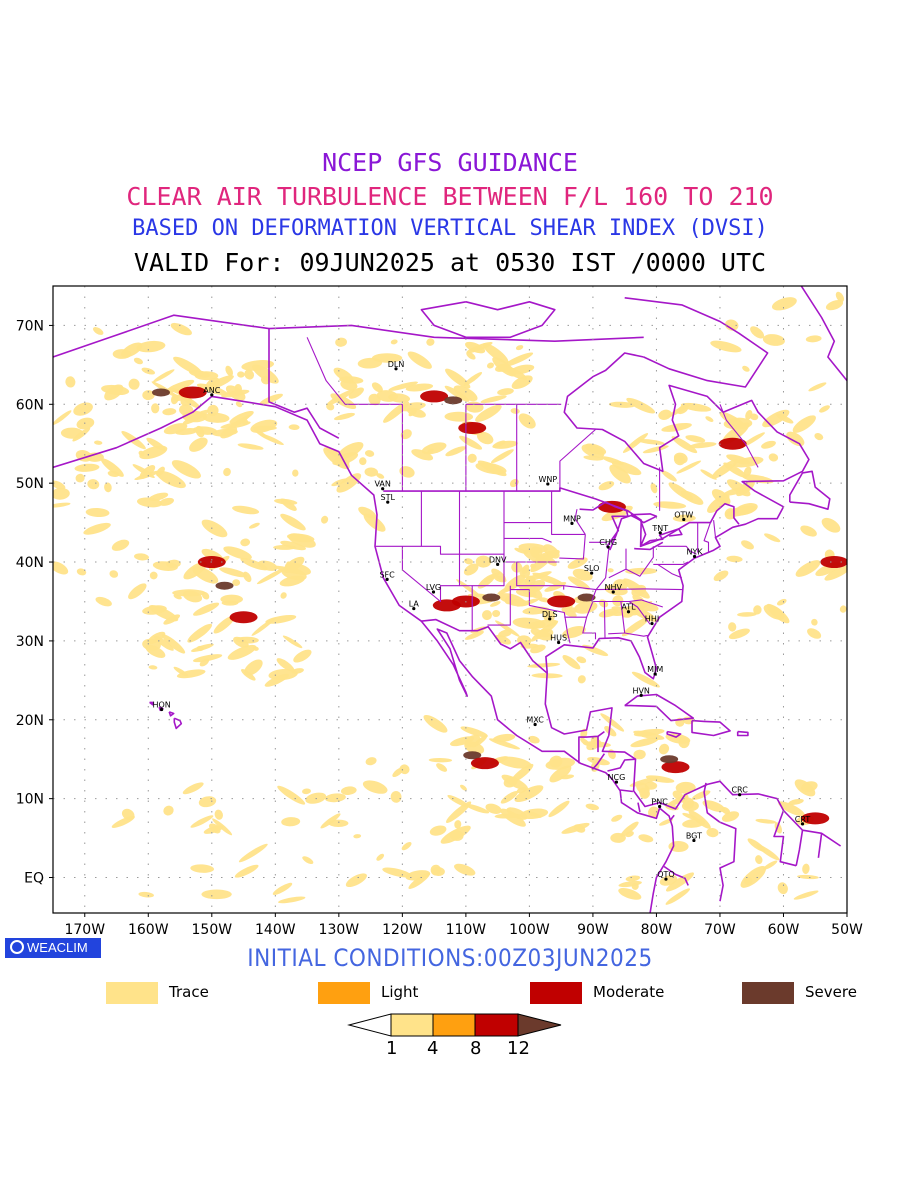 This screenshot has width=900, height=1200. Describe the element at coordinates (387, 574) in the screenshot. I see `city-label: SFC` at that location.